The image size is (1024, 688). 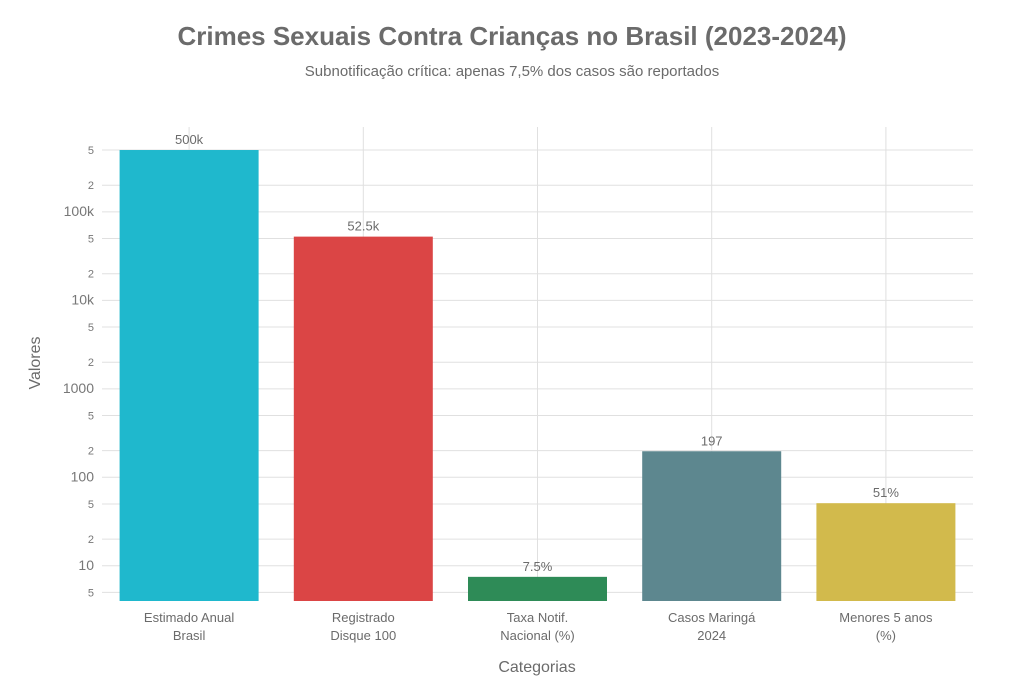 What do you see at coordinates (886, 617) in the screenshot?
I see `x-tick-label: Menores 5 anos` at bounding box center [886, 617].